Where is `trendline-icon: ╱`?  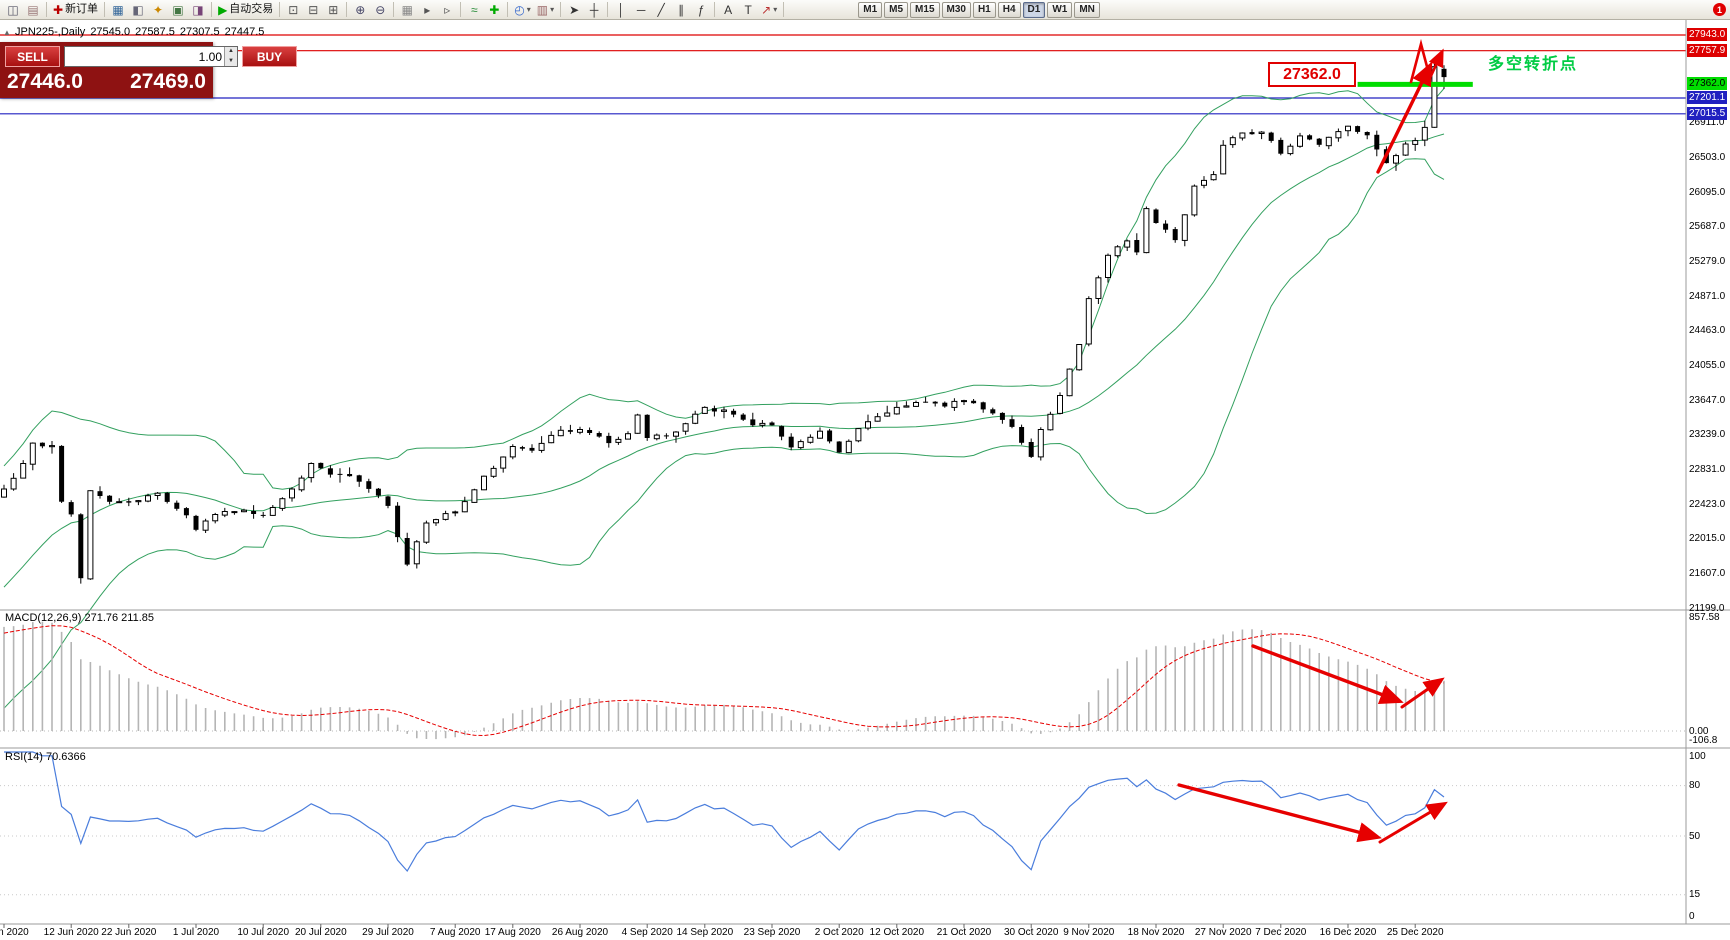
trendline-icon: ╱ is located at coordinates (661, 9).